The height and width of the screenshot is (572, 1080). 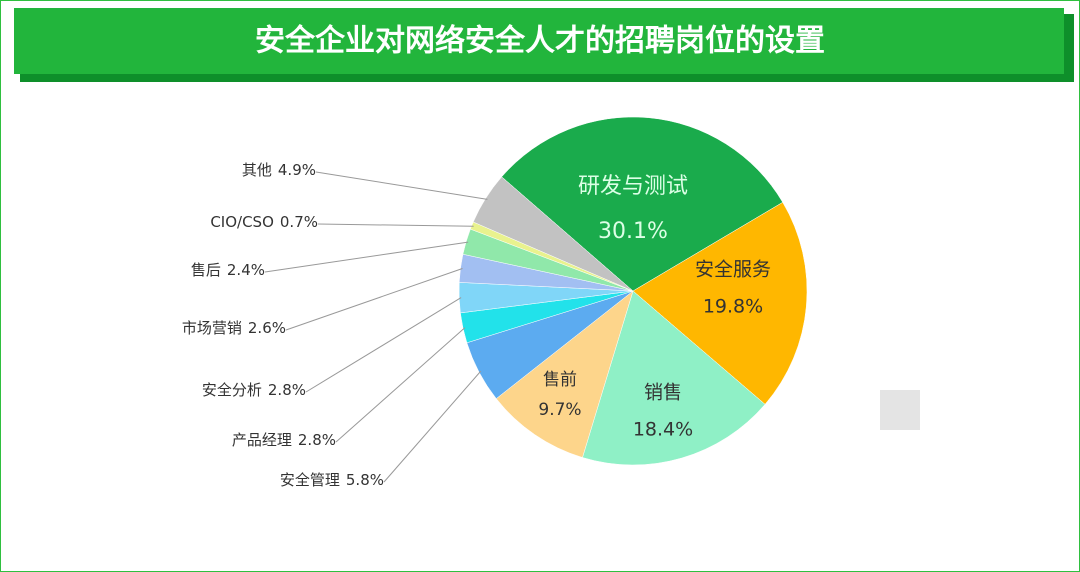 What do you see at coordinates (559, 410) in the screenshot?
I see `value-label: 9.7%` at bounding box center [559, 410].